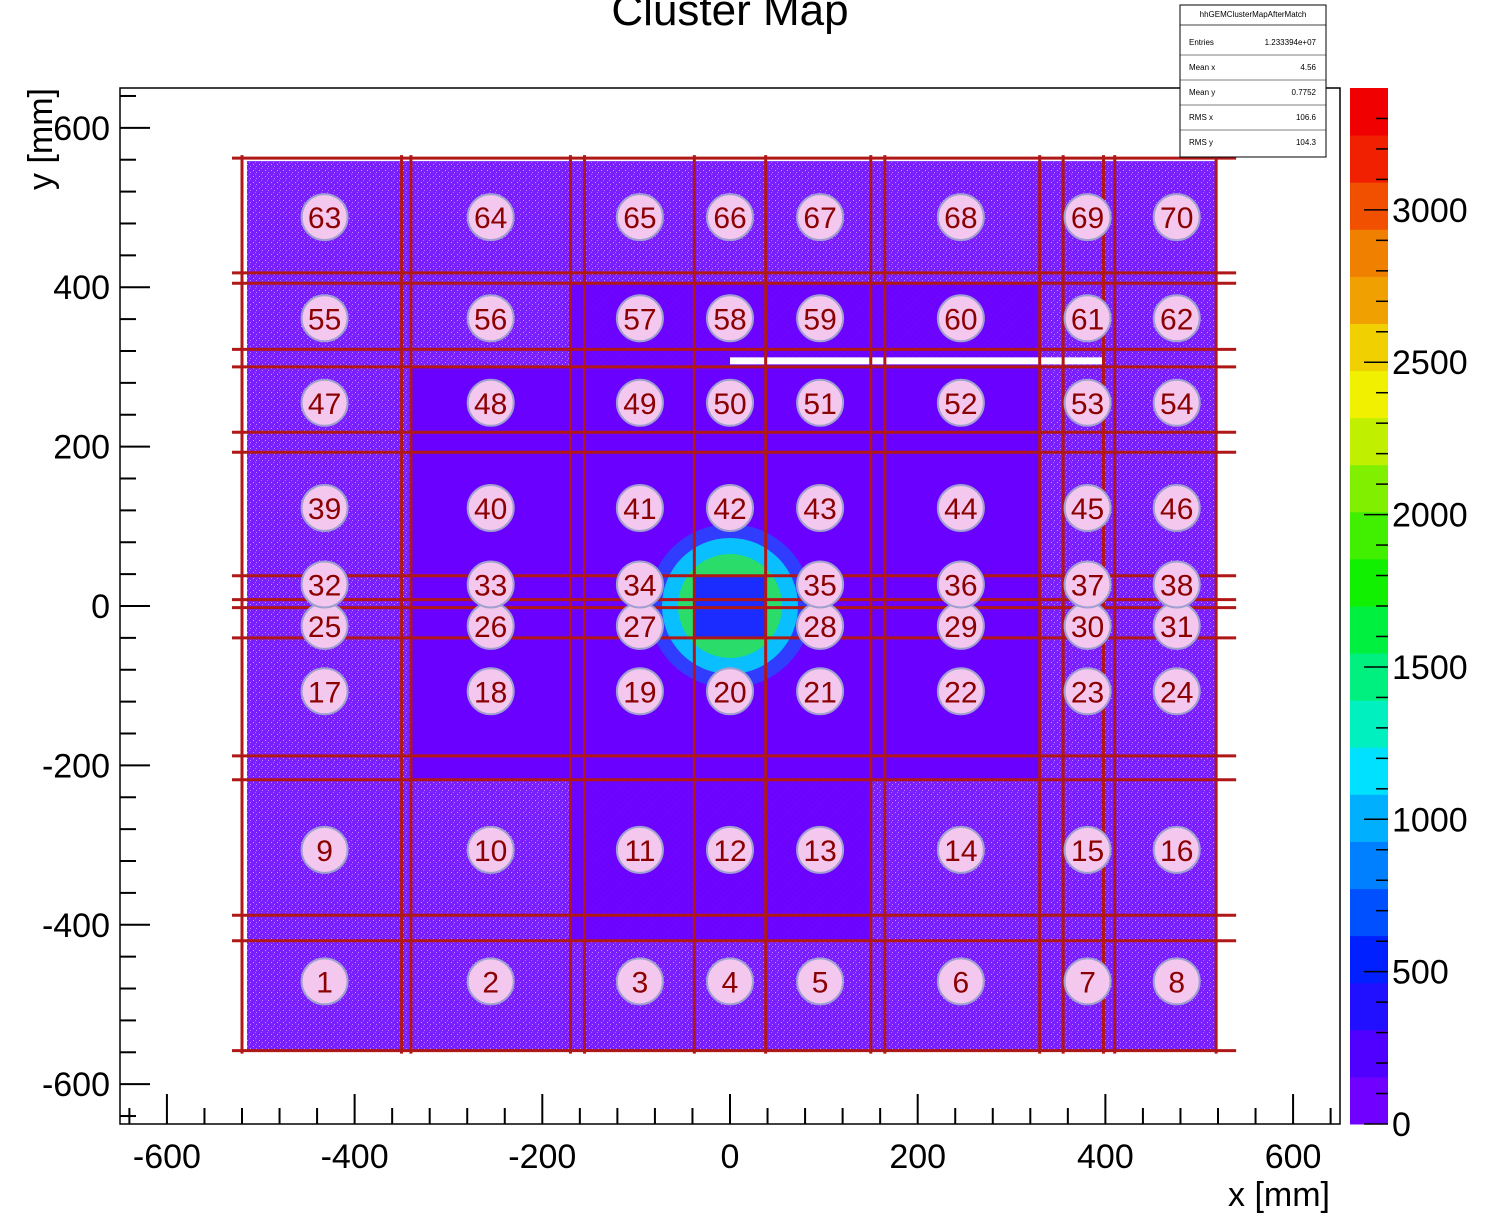  Describe the element at coordinates (639, 509) in the screenshot. I see `module-number: 41` at that location.